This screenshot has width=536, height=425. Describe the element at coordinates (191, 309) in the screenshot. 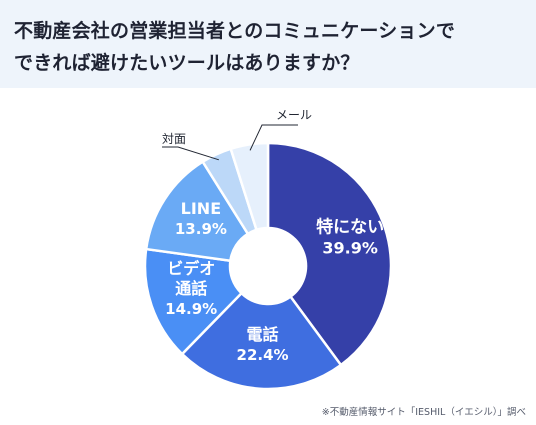

I see `slice-value-ビデオ通話: 14.9%` at that location.